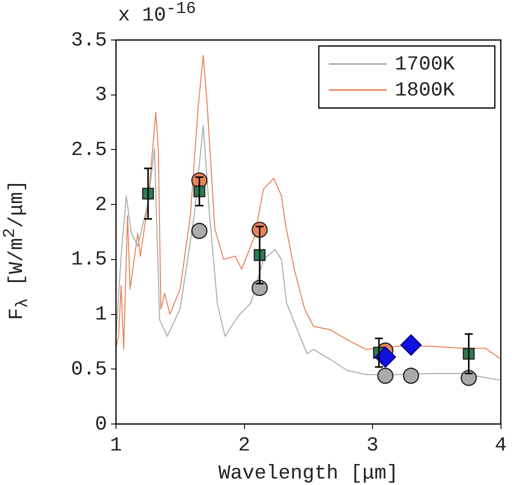 The width and height of the screenshot is (512, 485). What do you see at coordinates (100, 205) in the screenshot?
I see `y-tick-label: 2` at bounding box center [100, 205].